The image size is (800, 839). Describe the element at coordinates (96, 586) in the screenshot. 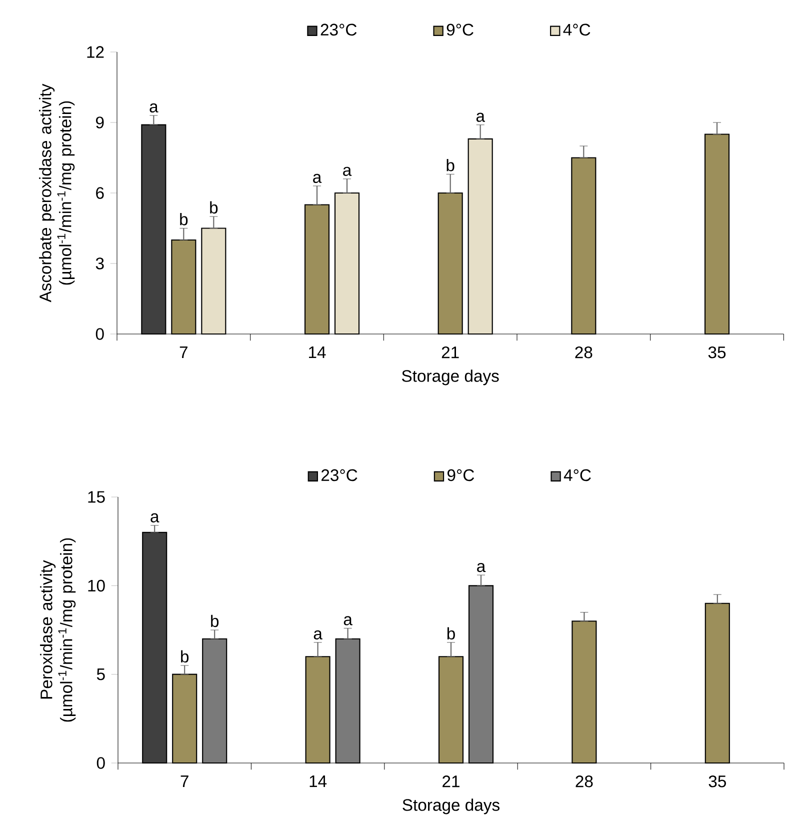

I see `y-tick-label: 10` at that location.